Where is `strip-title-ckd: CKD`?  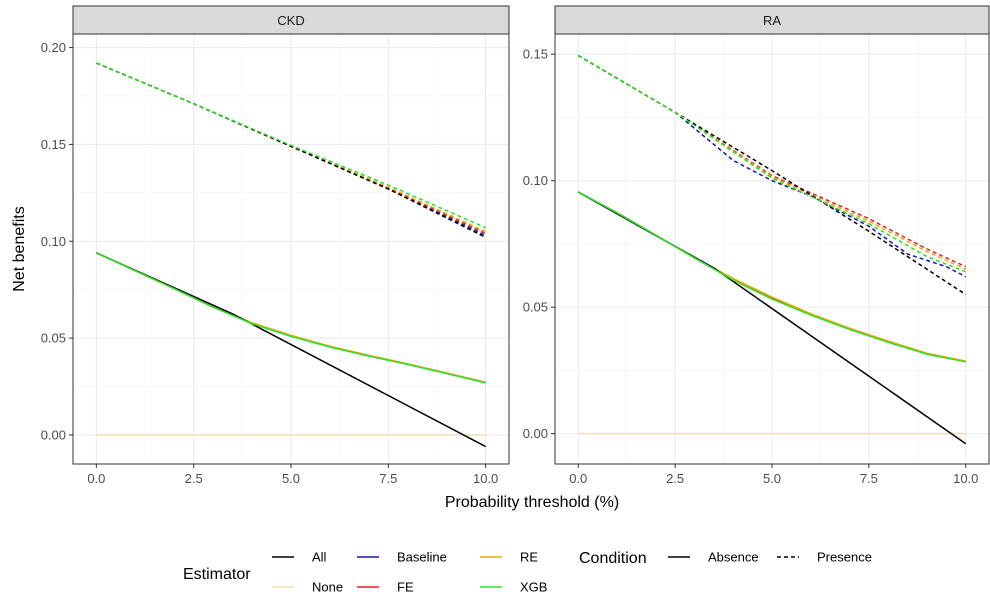 strip-title-ckd: CKD is located at coordinates (290, 20).